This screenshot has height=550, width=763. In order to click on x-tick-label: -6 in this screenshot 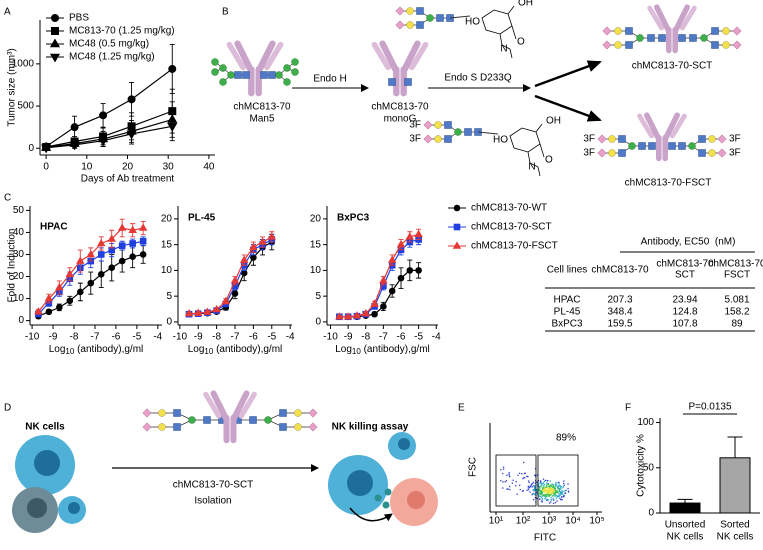, I will do `click(401, 337)`.